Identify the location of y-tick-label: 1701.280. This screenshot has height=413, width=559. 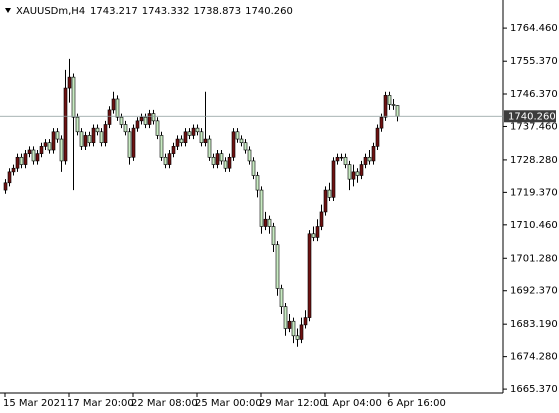
(534, 258).